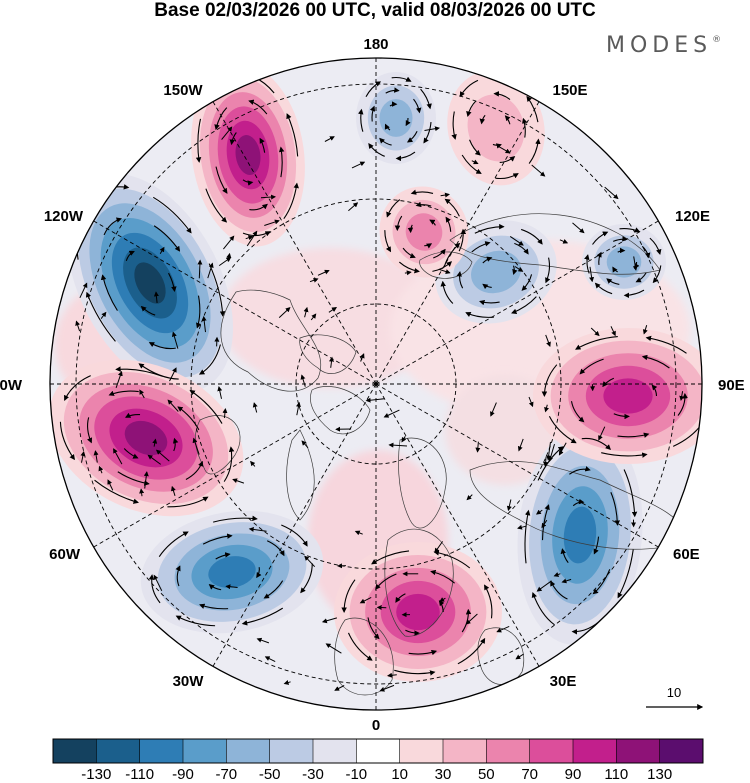  I want to click on meridian-label-180: 180, so click(376, 44).